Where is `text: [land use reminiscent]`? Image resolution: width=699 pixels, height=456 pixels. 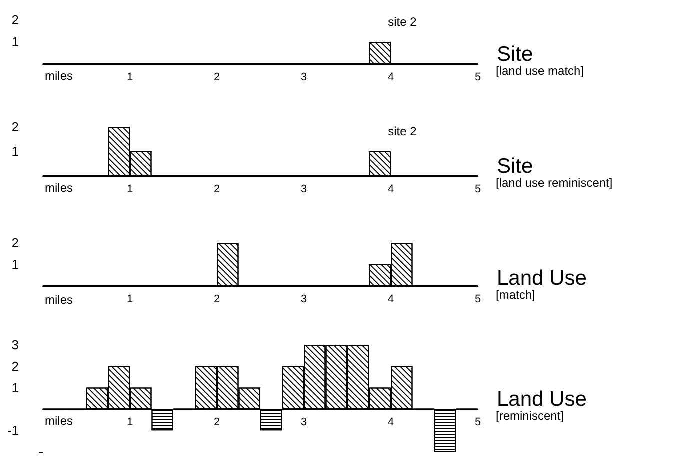 text: [land use reminiscent] is located at coordinates (554, 183).